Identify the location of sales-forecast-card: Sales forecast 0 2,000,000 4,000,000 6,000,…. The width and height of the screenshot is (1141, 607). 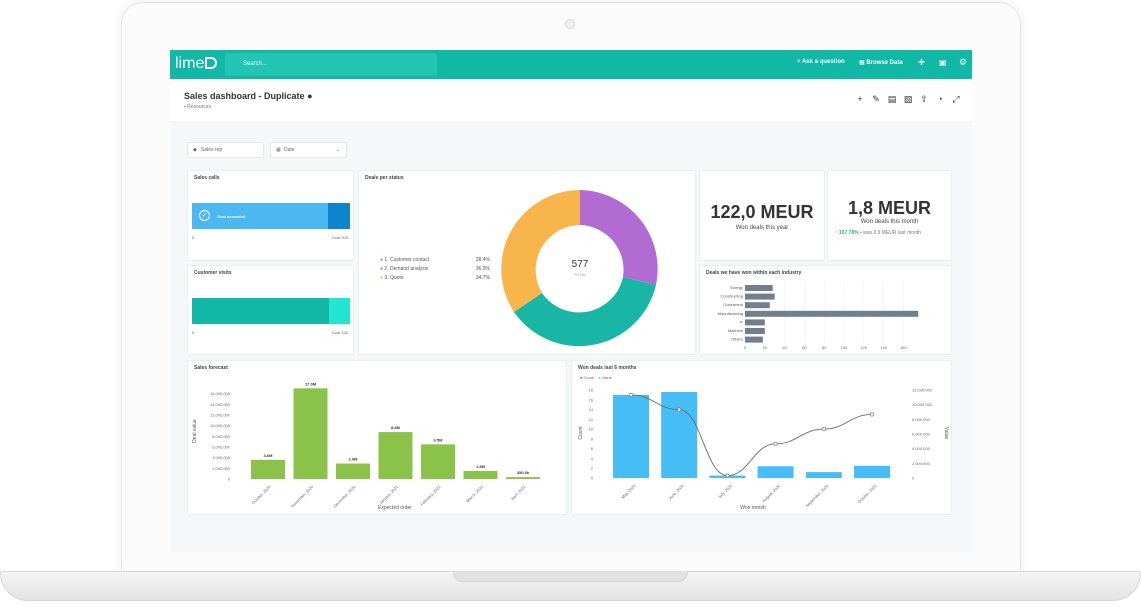
(377, 437).